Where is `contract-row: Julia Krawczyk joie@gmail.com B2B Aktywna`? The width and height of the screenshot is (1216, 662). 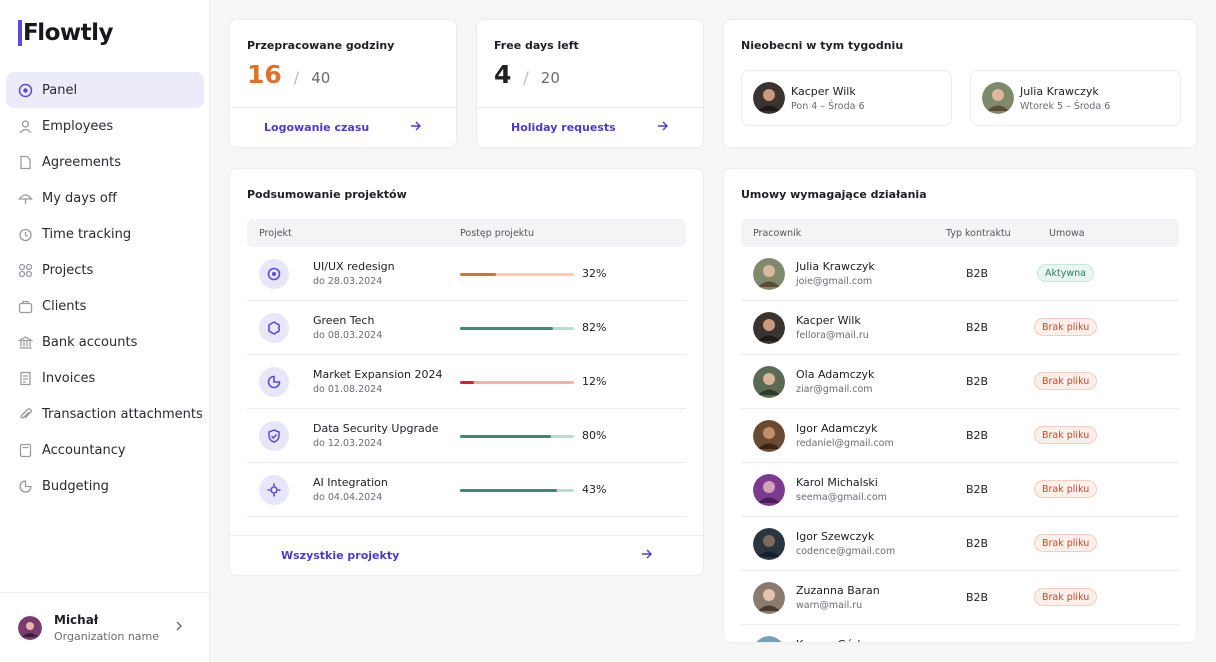
contract-row: Julia Krawczyk joie@gmail.com B2B Aktywna is located at coordinates (960, 274).